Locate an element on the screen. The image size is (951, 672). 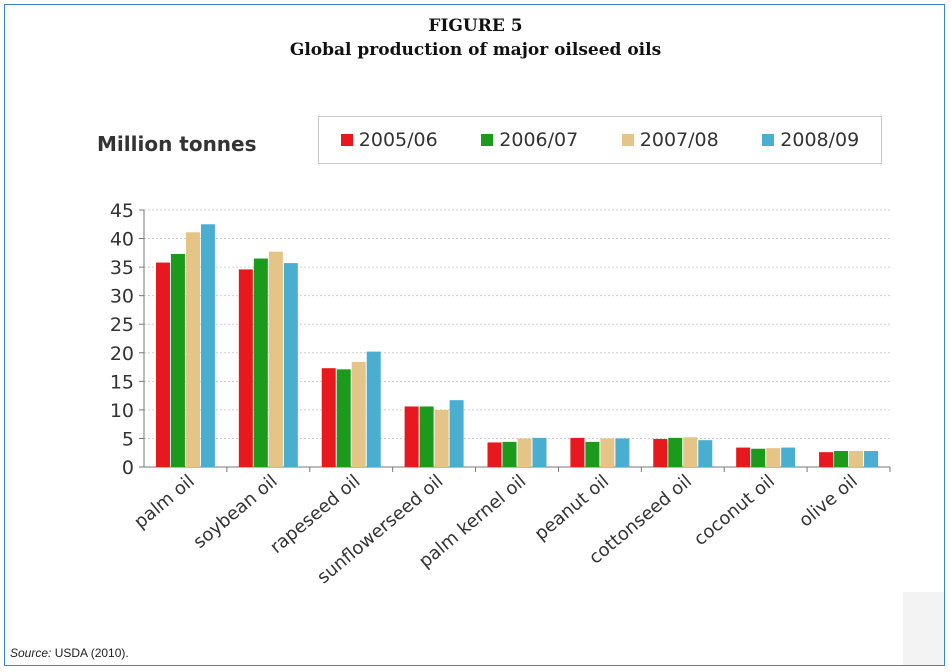
y-tick-label-0: 0 is located at coordinates (128, 468).